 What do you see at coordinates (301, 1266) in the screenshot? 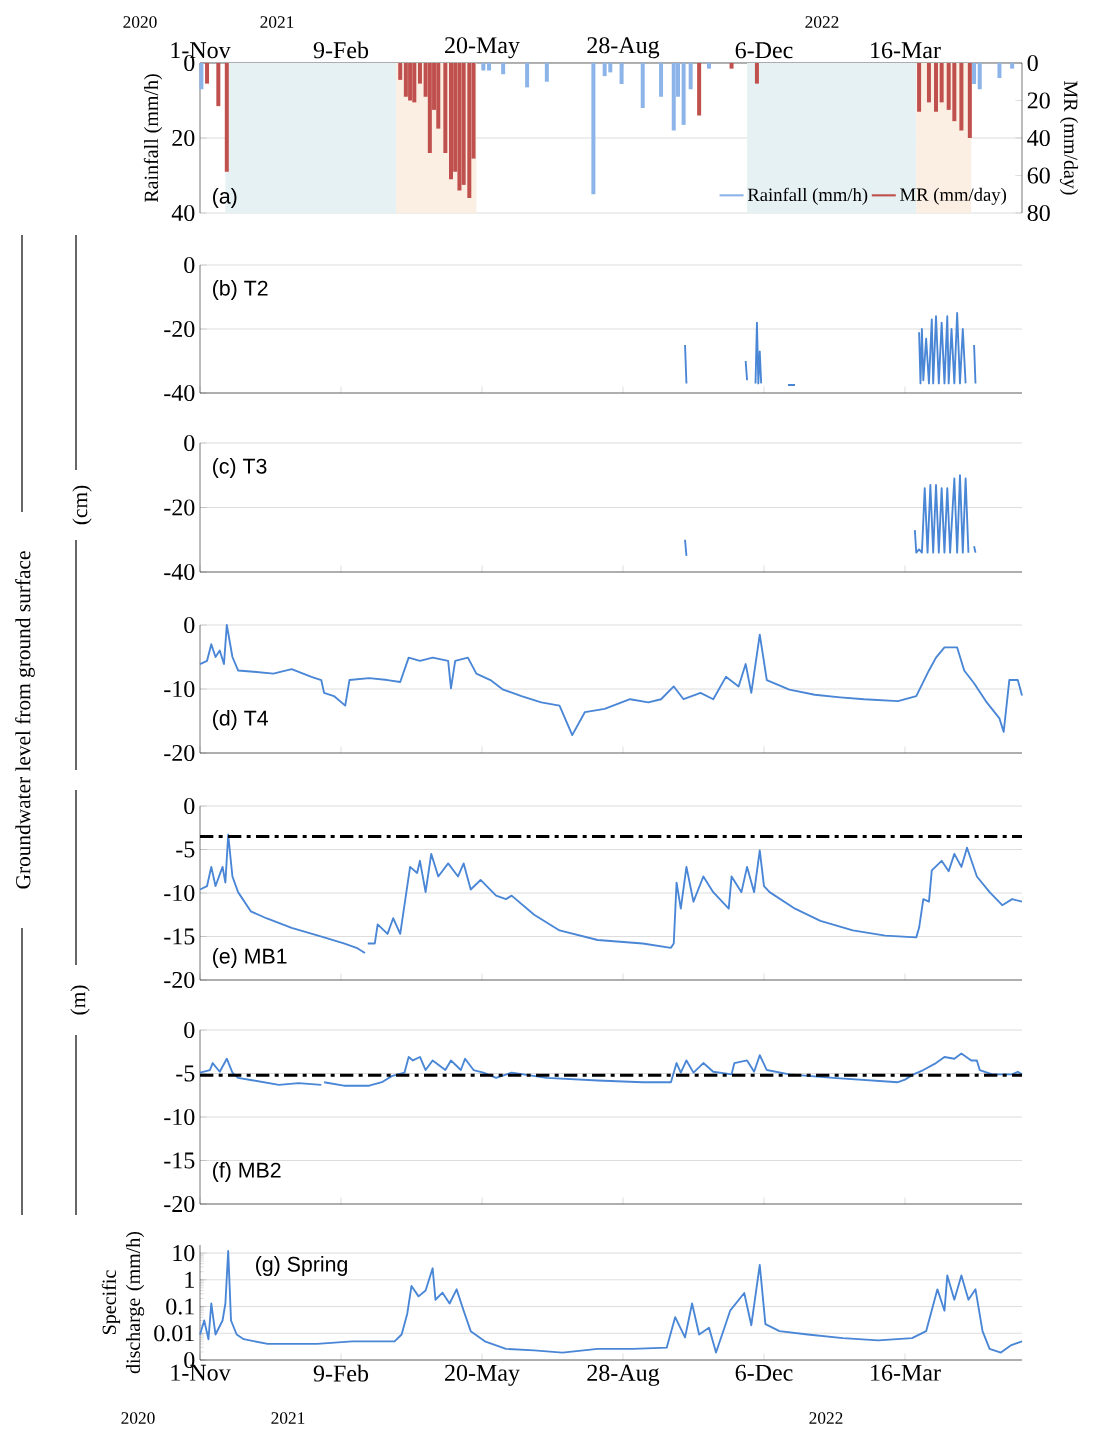
I see `annotation: (g) Spring` at bounding box center [301, 1266].